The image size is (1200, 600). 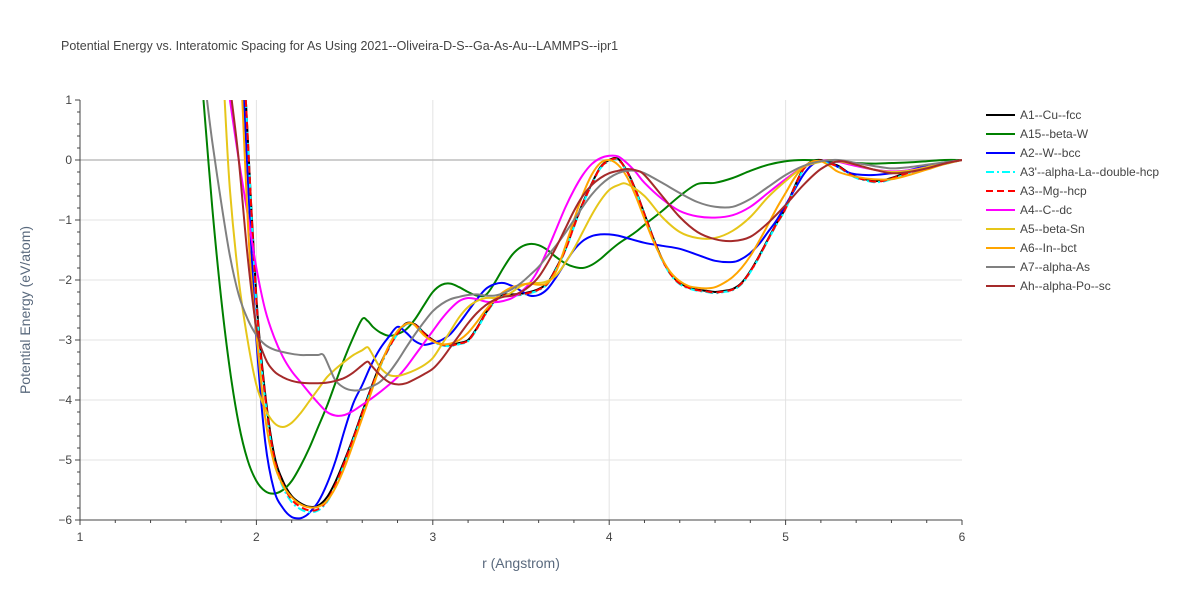 What do you see at coordinates (785, 537) in the screenshot?
I see `x-tick-label: 5` at bounding box center [785, 537].